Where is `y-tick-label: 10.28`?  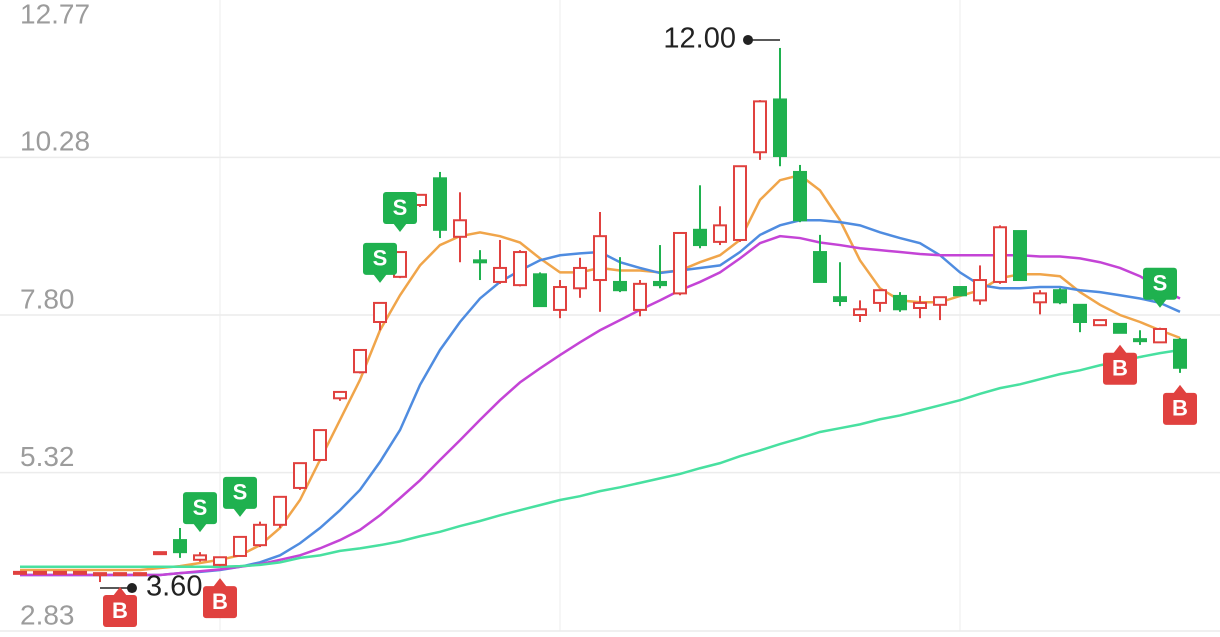 y-tick-label: 10.28 is located at coordinates (55, 141).